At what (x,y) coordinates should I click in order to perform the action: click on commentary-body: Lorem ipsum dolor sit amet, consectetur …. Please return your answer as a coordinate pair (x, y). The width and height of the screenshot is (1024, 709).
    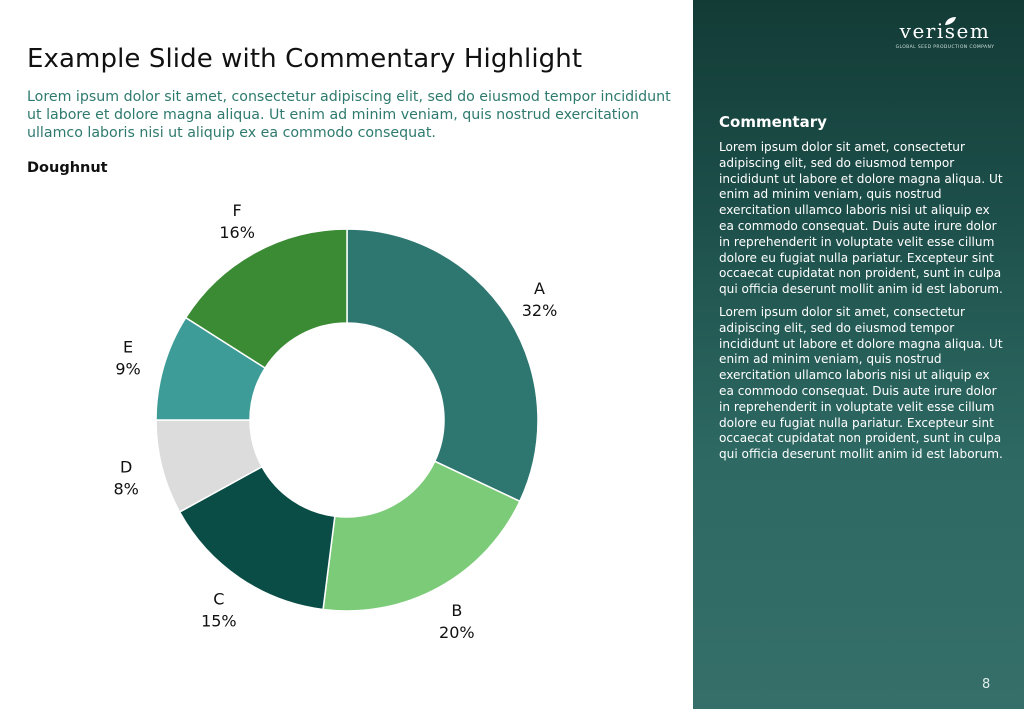
    Looking at the image, I should click on (862, 305).